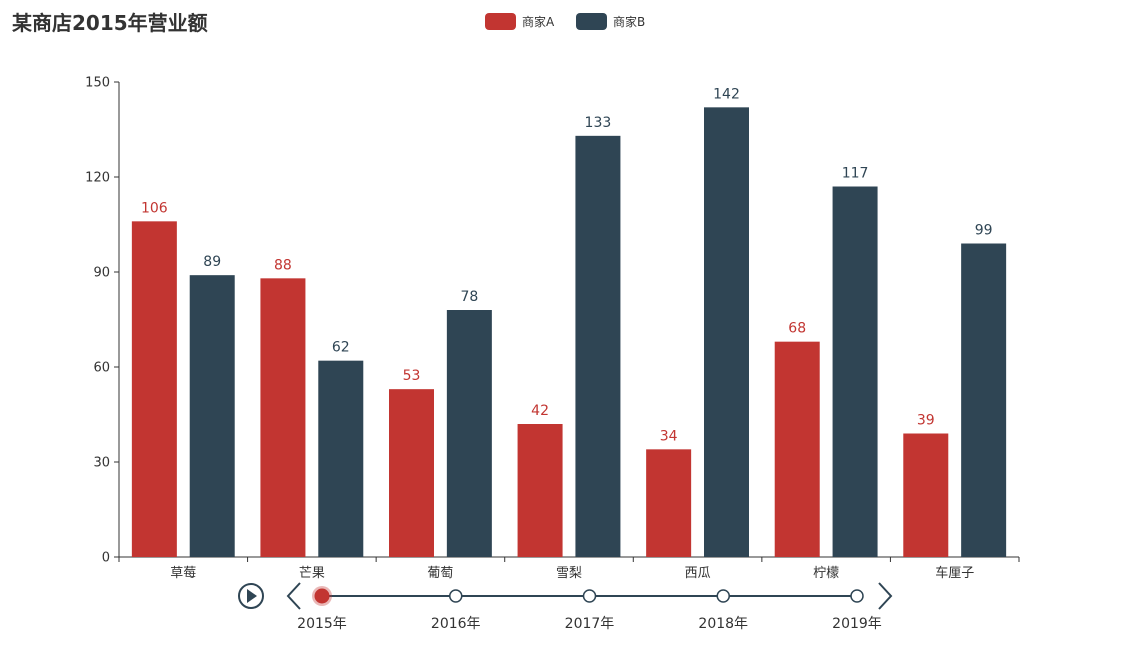  Describe the element at coordinates (322, 624) in the screenshot. I see `timeline-label: 2015年` at that location.